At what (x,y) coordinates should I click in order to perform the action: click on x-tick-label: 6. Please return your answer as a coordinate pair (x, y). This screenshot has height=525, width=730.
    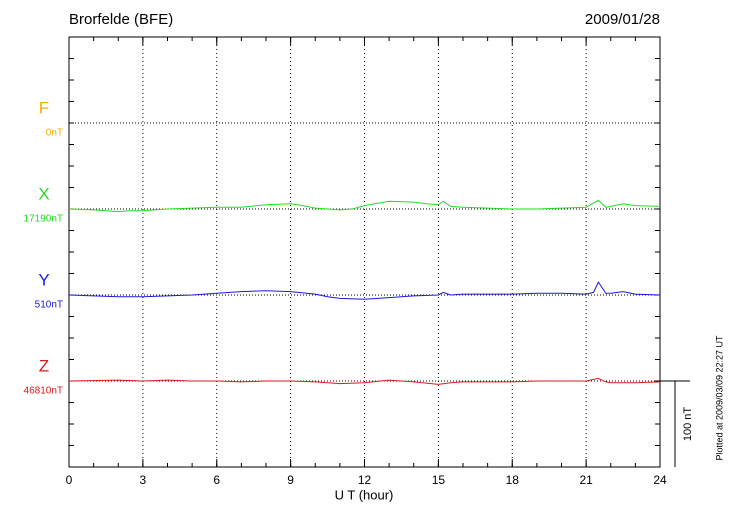
    Looking at the image, I should click on (216, 480).